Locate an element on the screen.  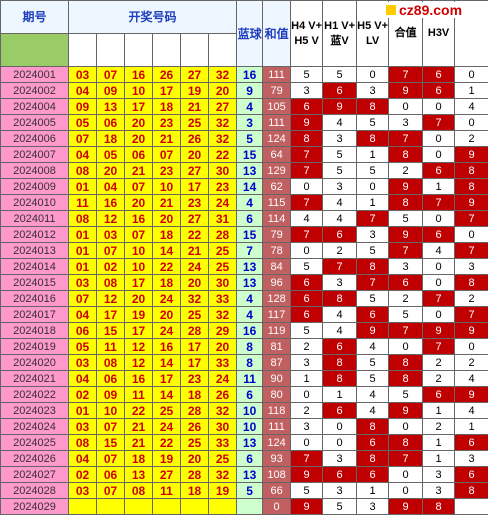
sum: 111 is located at coordinates (277, 74).